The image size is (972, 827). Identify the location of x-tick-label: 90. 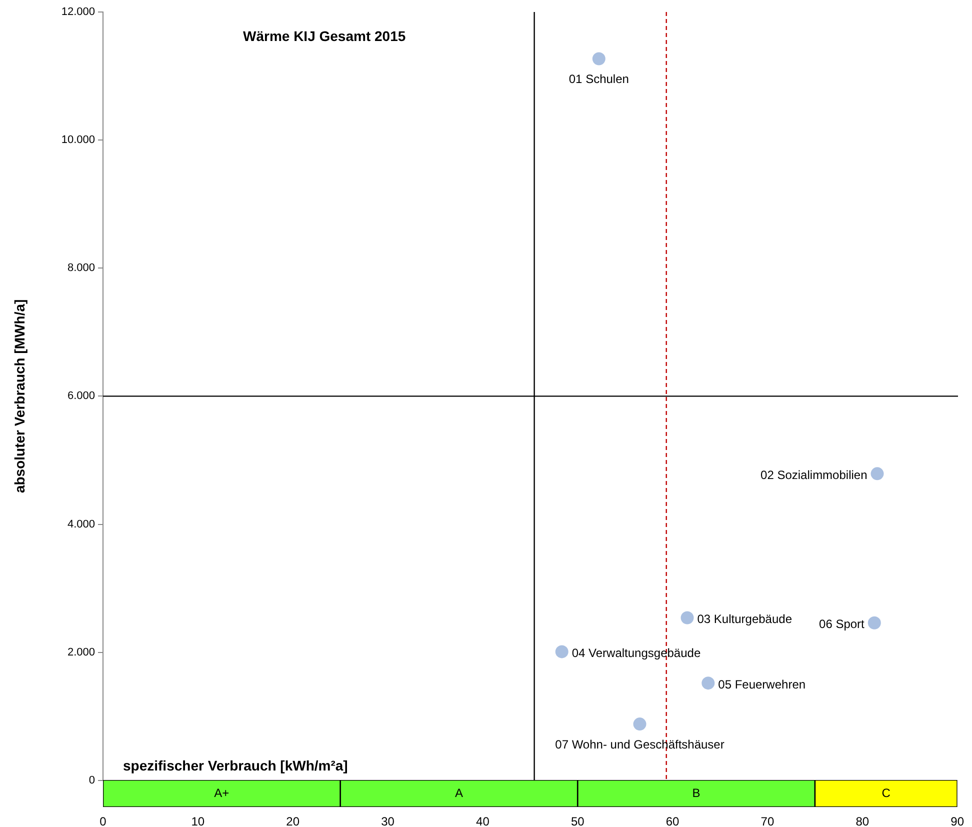
(957, 820).